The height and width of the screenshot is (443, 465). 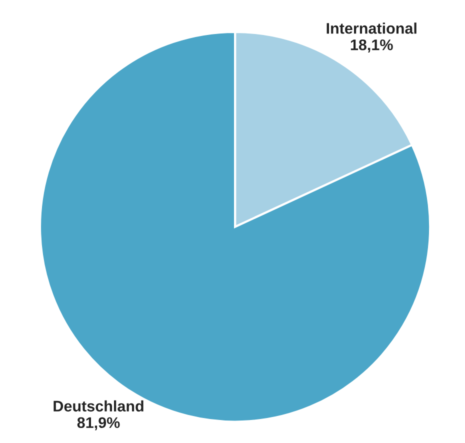 I want to click on slice-label: International, so click(x=371, y=28).